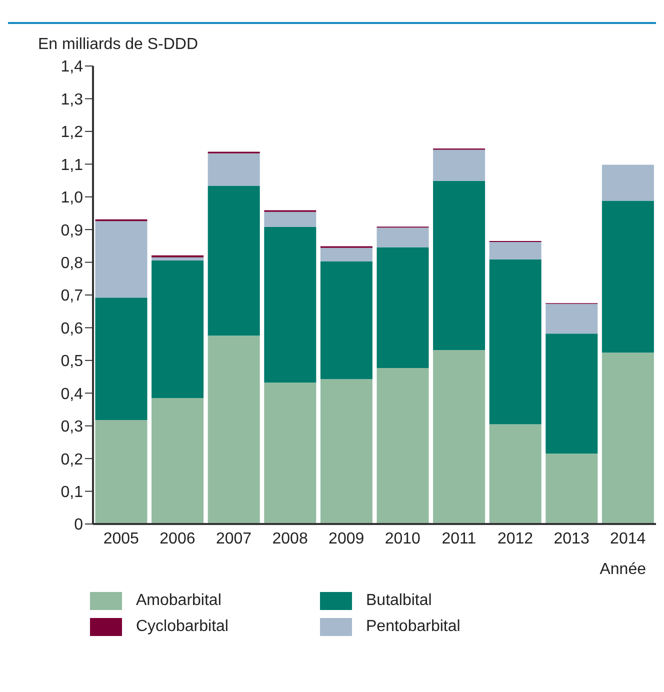  What do you see at coordinates (290, 539) in the screenshot?
I see `x-tick-label: 2008` at bounding box center [290, 539].